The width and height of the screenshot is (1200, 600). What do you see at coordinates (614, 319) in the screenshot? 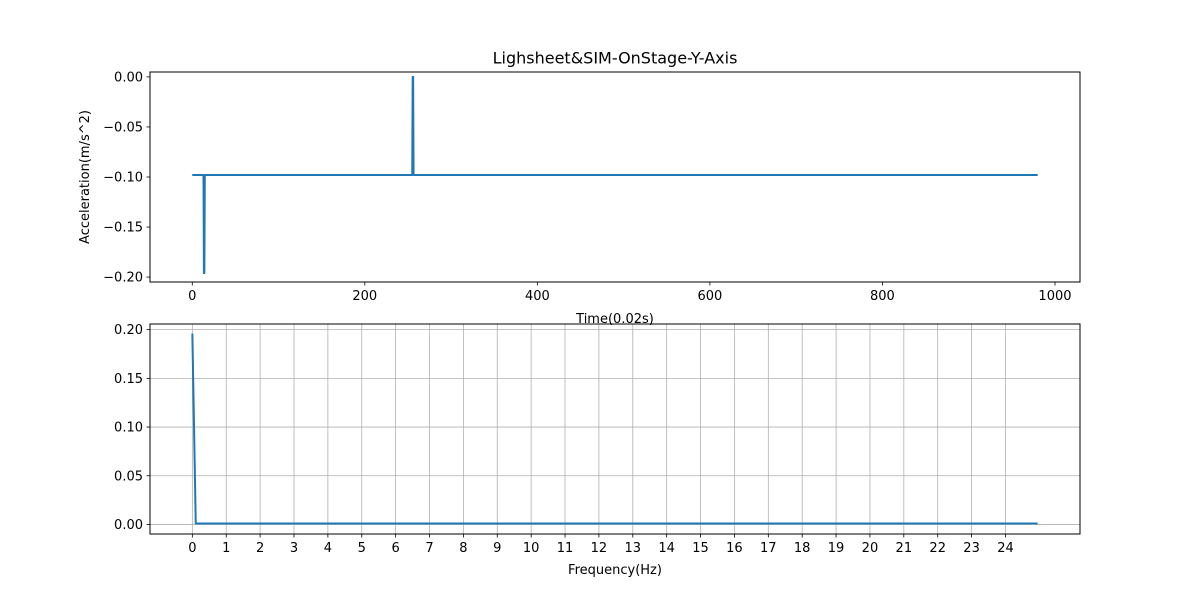
I see `x-axis-label: Time(0.02s)` at bounding box center [614, 319].